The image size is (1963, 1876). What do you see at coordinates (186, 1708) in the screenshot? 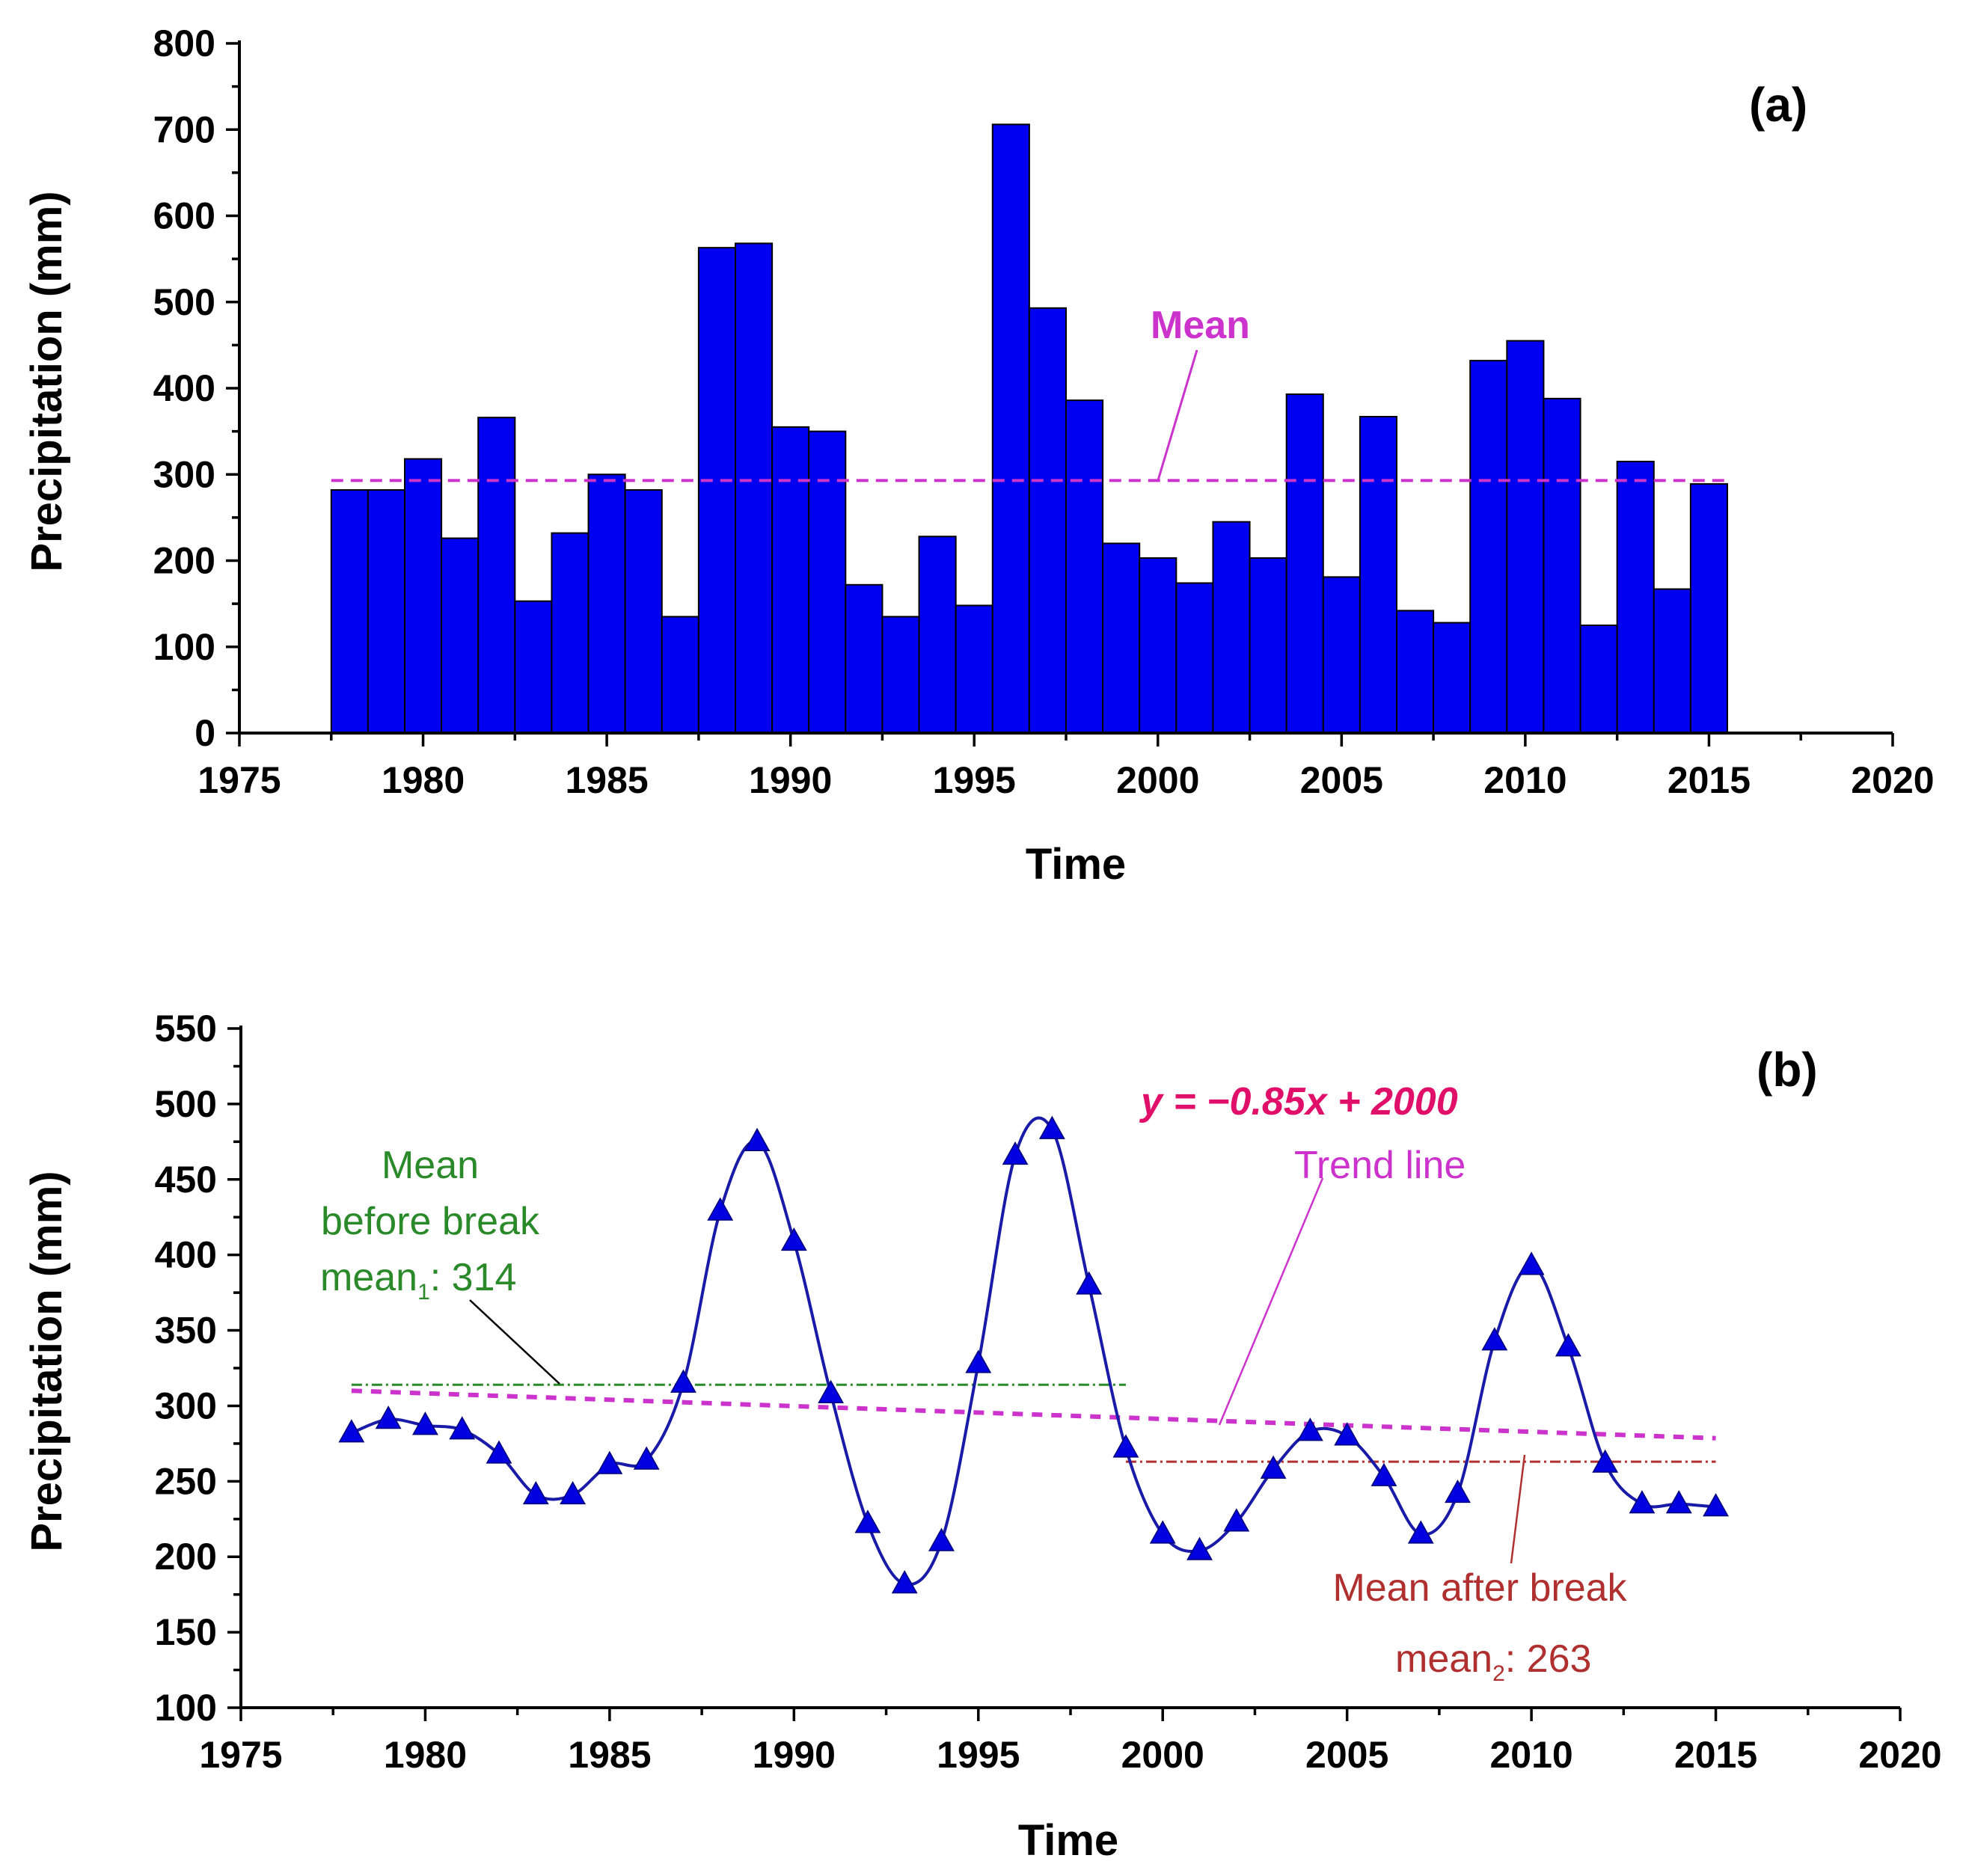
I see `b-y-tick-label: 100` at bounding box center [186, 1708].